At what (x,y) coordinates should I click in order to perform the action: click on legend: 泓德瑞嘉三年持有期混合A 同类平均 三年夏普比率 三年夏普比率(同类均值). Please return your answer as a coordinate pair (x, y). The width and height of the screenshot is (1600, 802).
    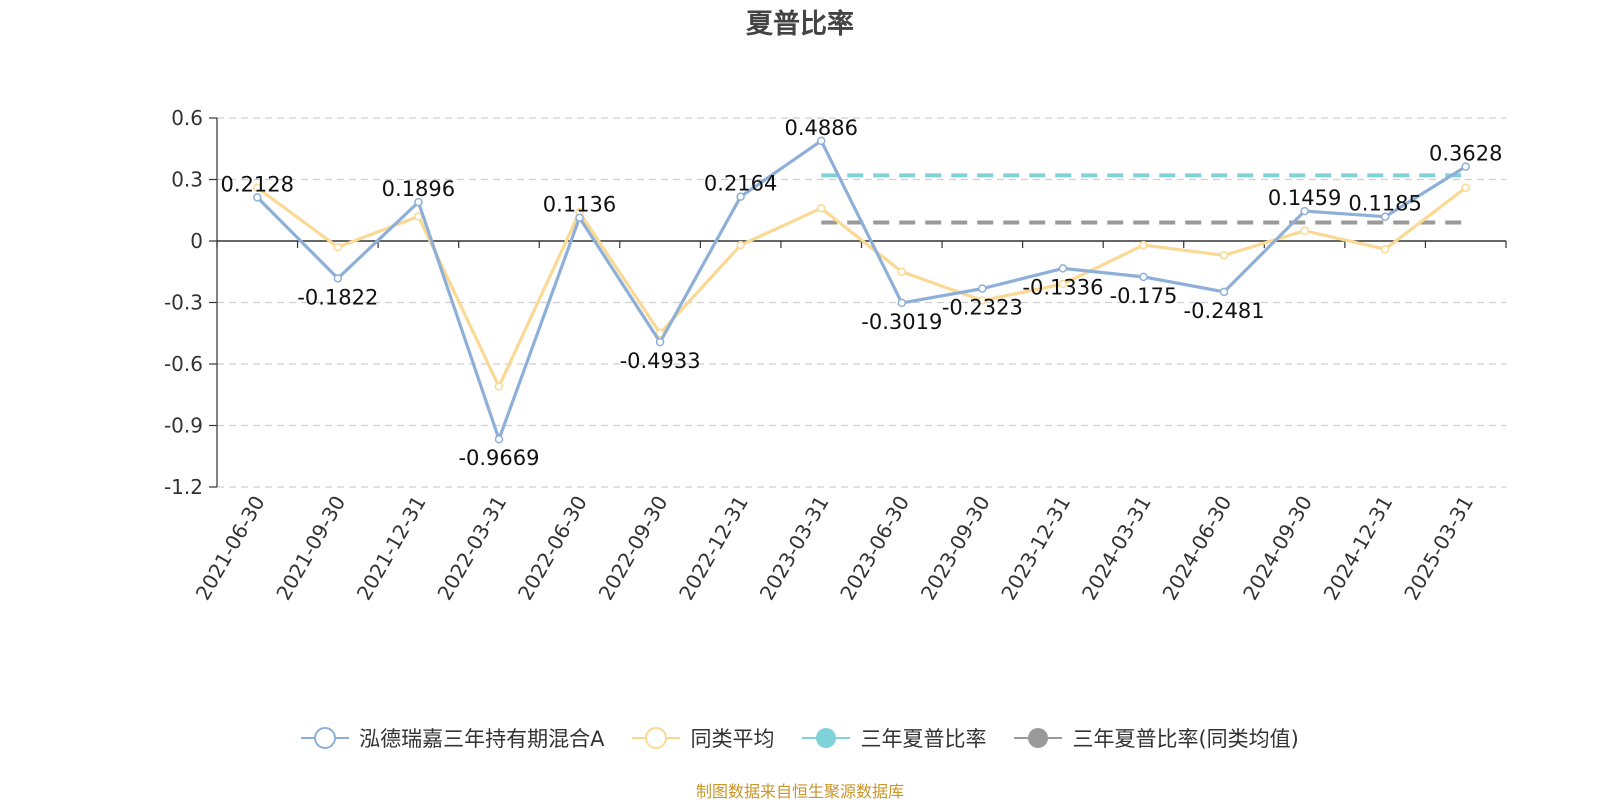
    Looking at the image, I should click on (800, 738).